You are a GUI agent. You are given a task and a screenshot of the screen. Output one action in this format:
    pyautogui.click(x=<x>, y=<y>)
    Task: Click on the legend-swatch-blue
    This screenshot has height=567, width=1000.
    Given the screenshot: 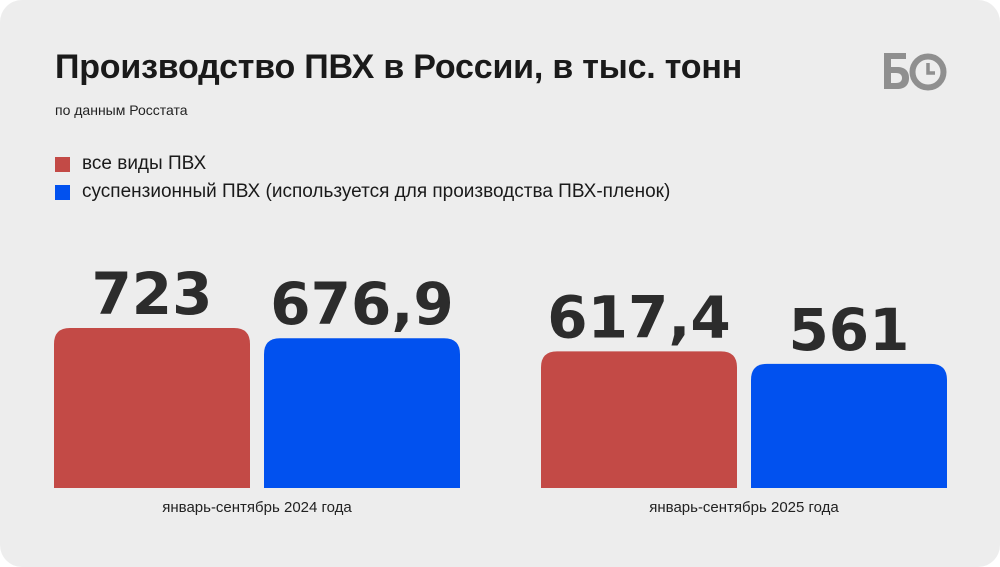 What is the action you would take?
    pyautogui.click(x=62, y=192)
    